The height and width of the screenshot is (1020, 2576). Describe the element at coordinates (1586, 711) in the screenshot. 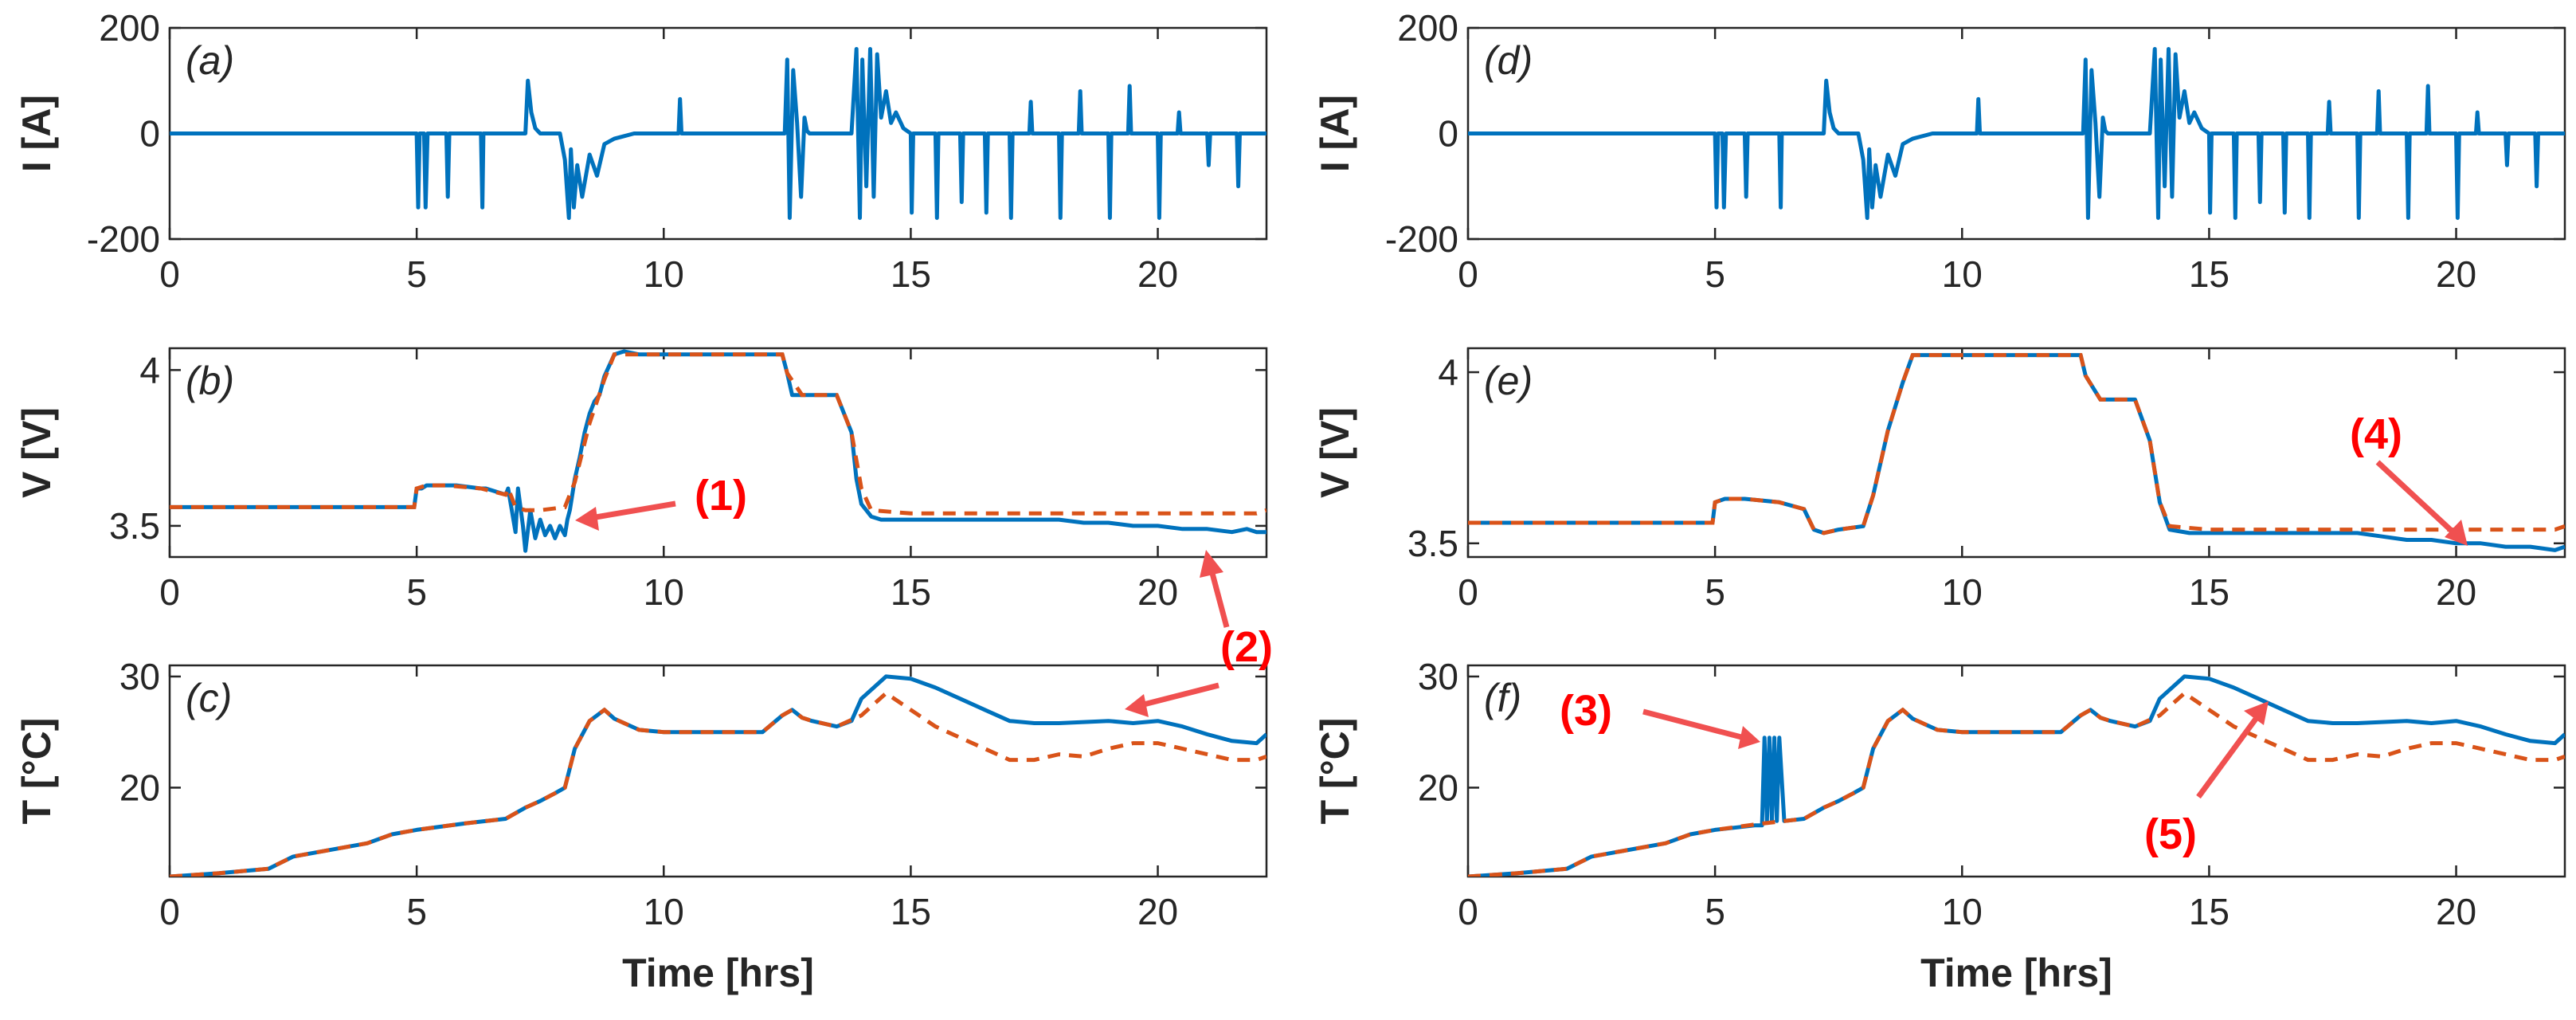

I see `annotation-label-3: (3)` at that location.